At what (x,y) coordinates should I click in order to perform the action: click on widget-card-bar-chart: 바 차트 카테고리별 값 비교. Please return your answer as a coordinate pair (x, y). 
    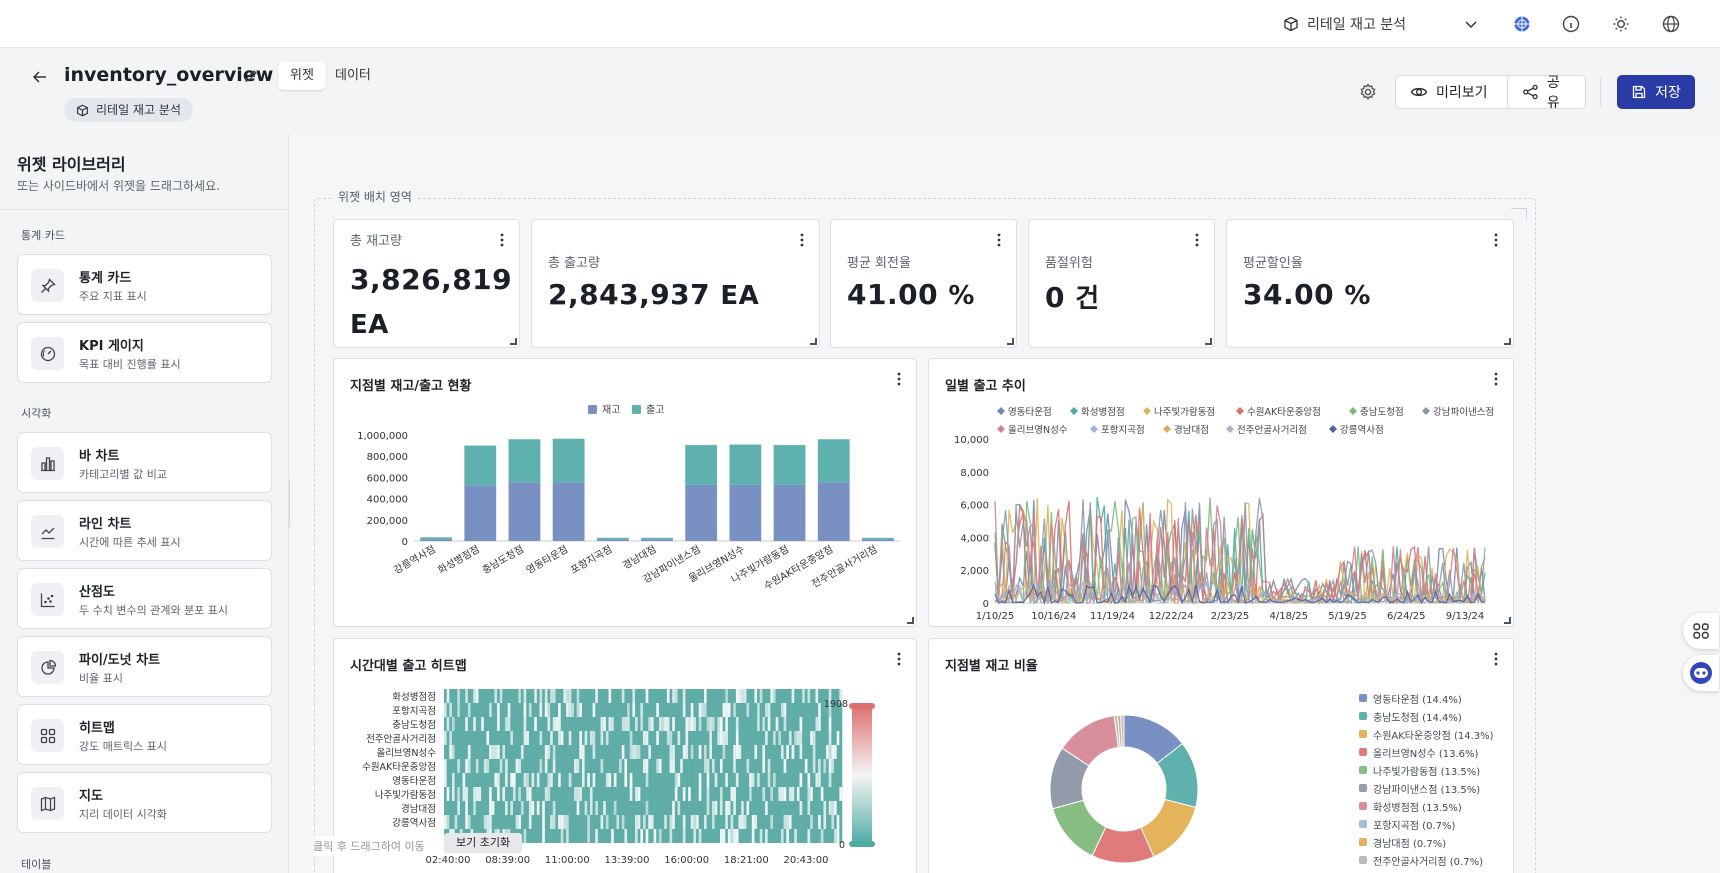
    Looking at the image, I should click on (144, 462).